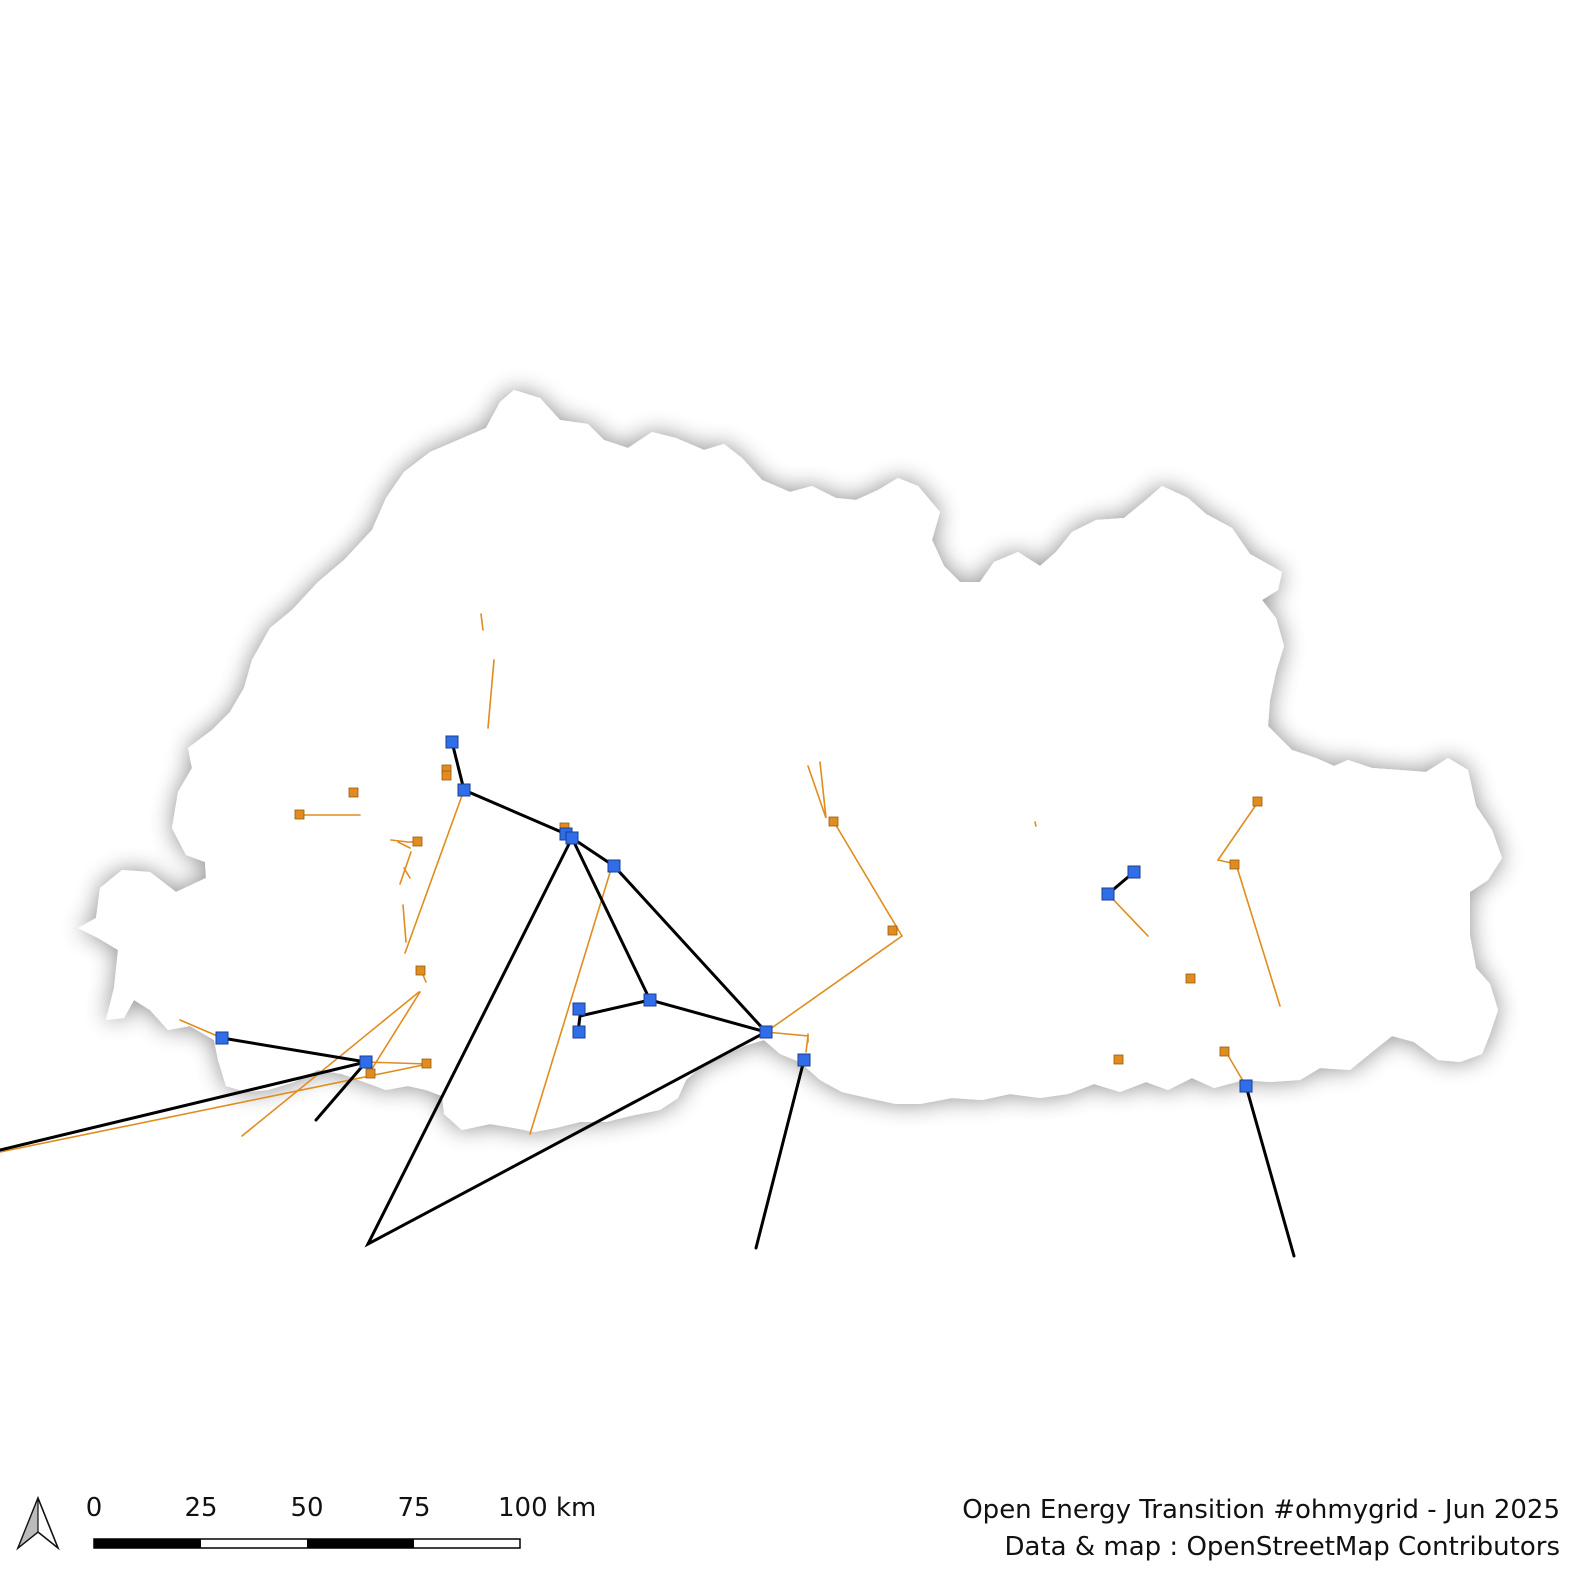 This screenshot has height=1574, width=1574. What do you see at coordinates (94, 1508) in the screenshot?
I see `scale-tick-0: 0` at bounding box center [94, 1508].